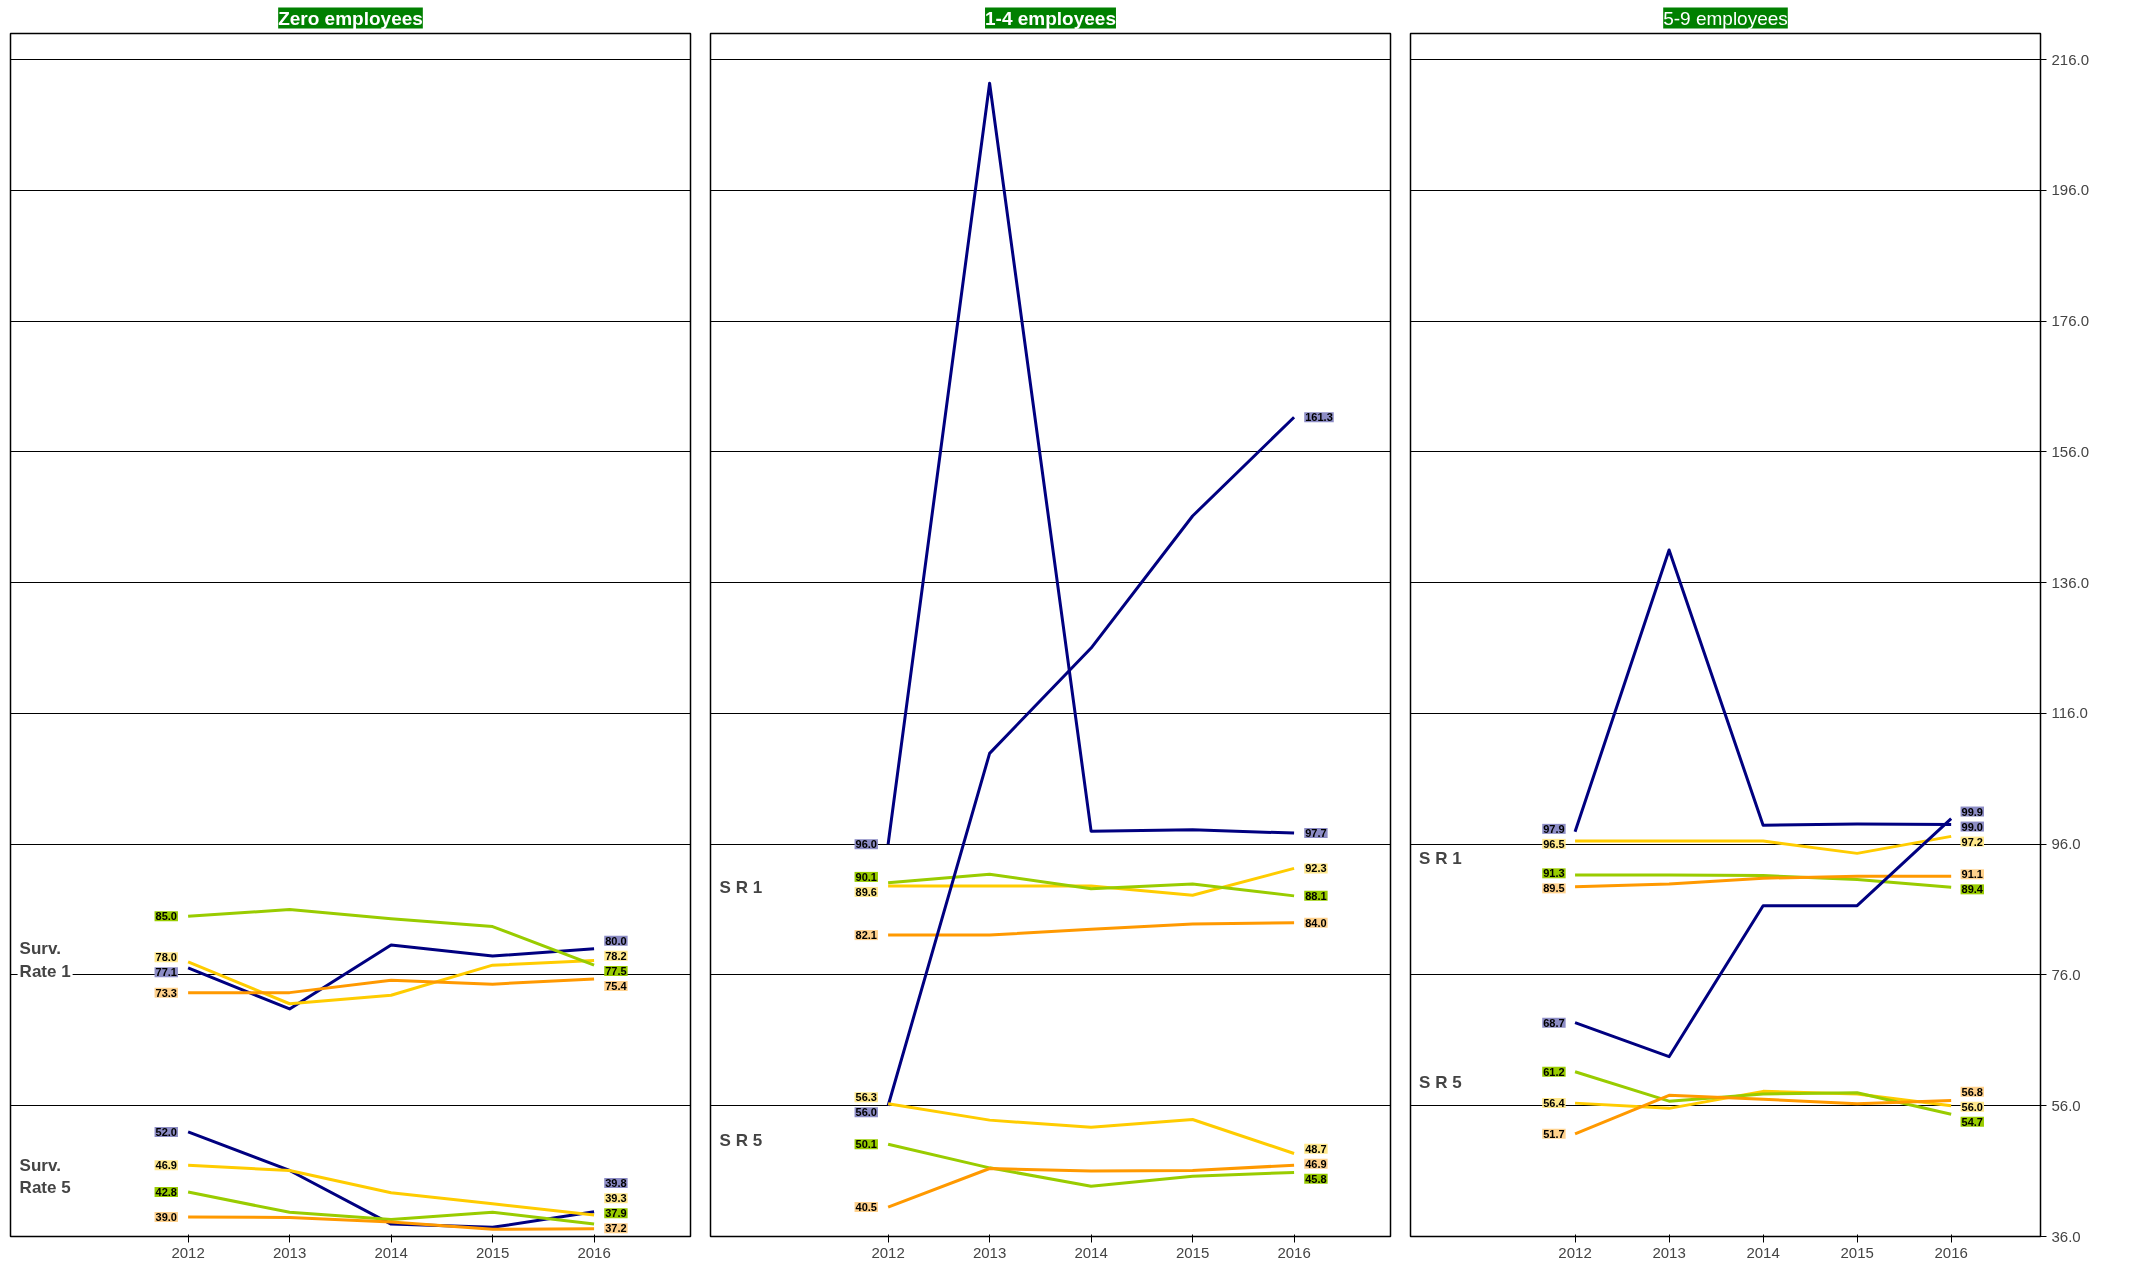 This screenshot has width=2132, height=1267. Describe the element at coordinates (1316, 922) in the screenshot. I see `data-label: 84.0` at that location.